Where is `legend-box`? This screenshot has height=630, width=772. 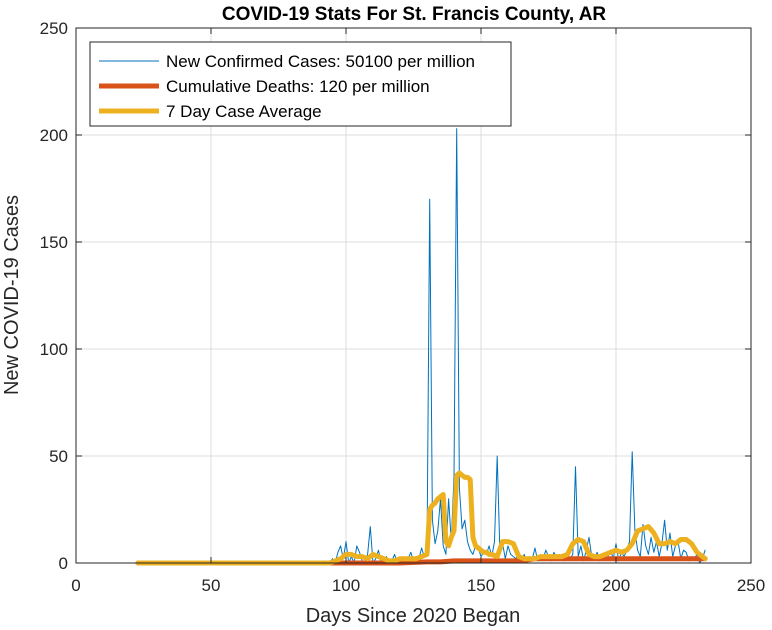
legend-box is located at coordinates (300, 84).